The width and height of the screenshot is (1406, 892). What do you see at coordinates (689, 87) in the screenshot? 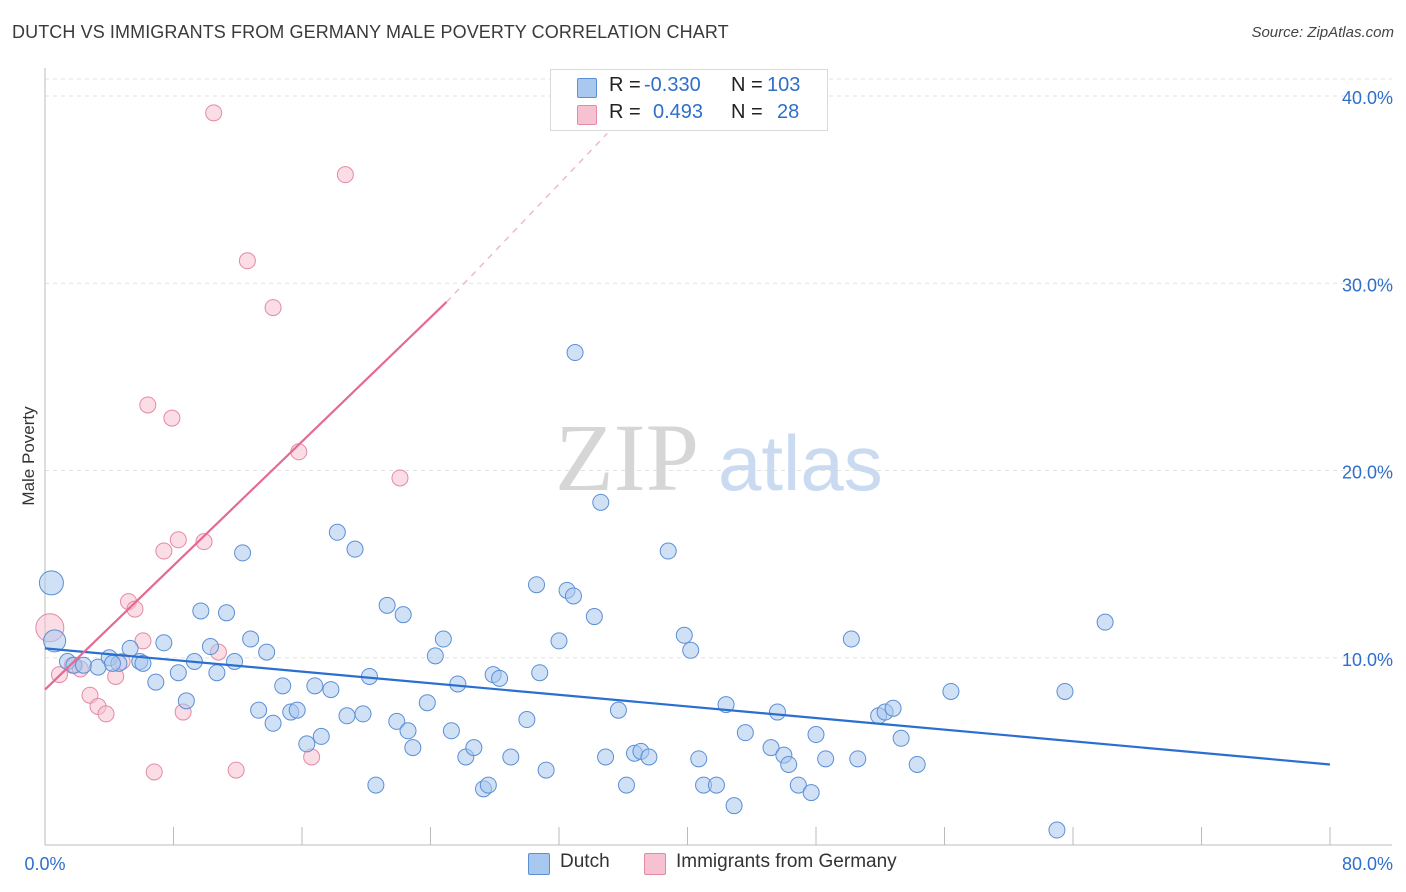
I see `legend-row-dutch: R = -0.330 N = 103` at bounding box center [689, 87].